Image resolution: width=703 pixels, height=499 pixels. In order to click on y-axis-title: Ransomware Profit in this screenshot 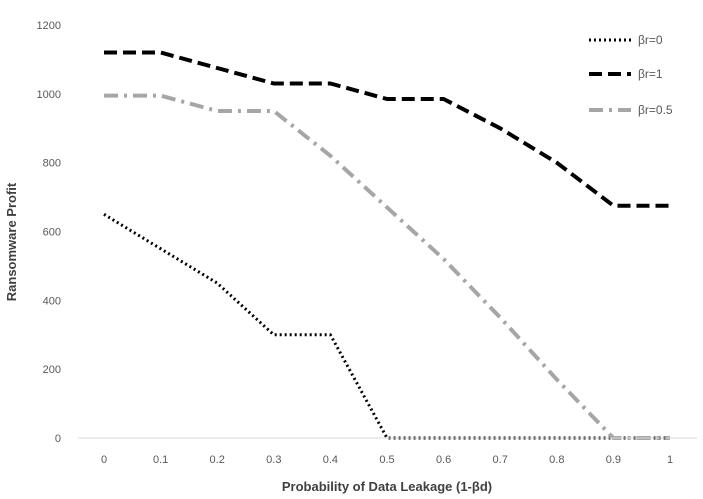, I will do `click(11, 241)`.